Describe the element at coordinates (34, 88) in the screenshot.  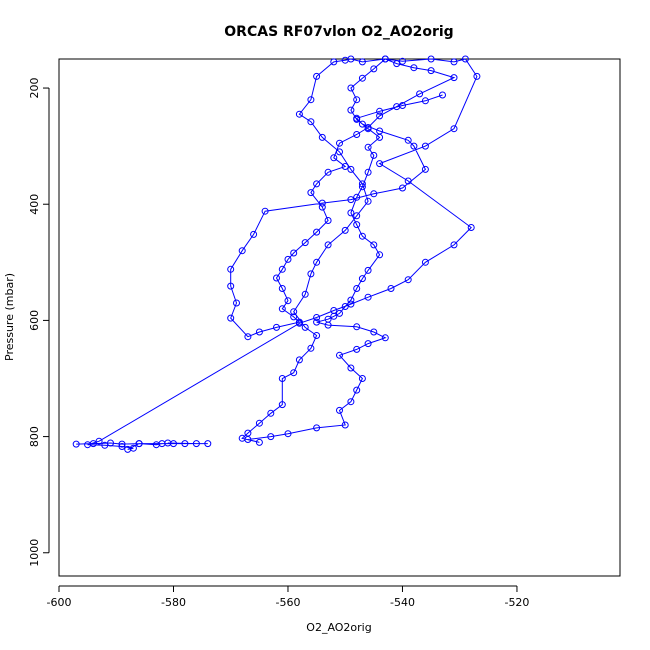
I see `y-tick-label: 200` at that location.